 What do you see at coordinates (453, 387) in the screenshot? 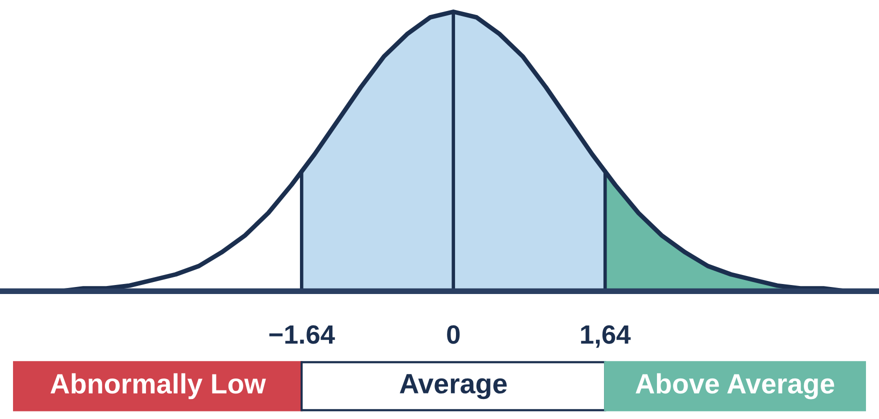
I see `text: Average` at bounding box center [453, 387].